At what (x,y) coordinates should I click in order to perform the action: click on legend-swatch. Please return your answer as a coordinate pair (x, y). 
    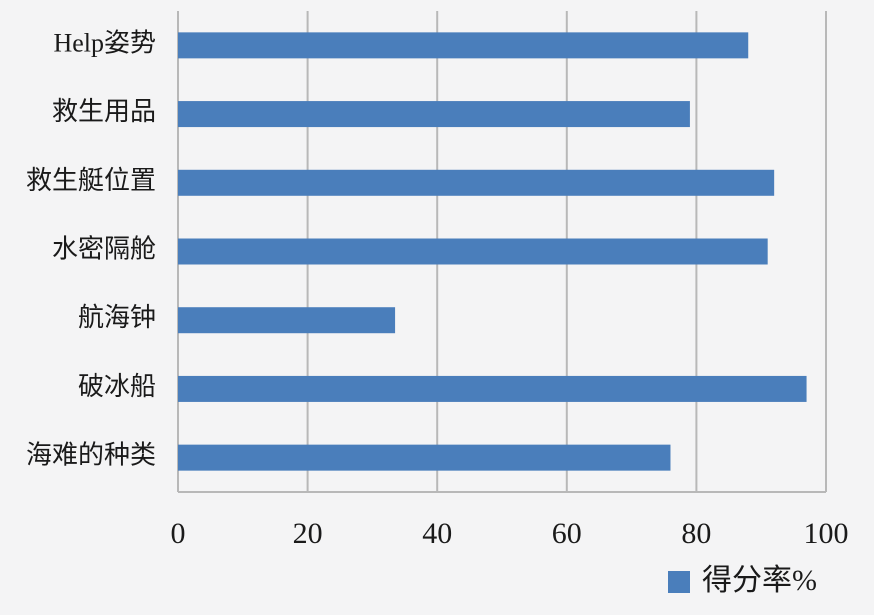
    Looking at the image, I should click on (679, 582).